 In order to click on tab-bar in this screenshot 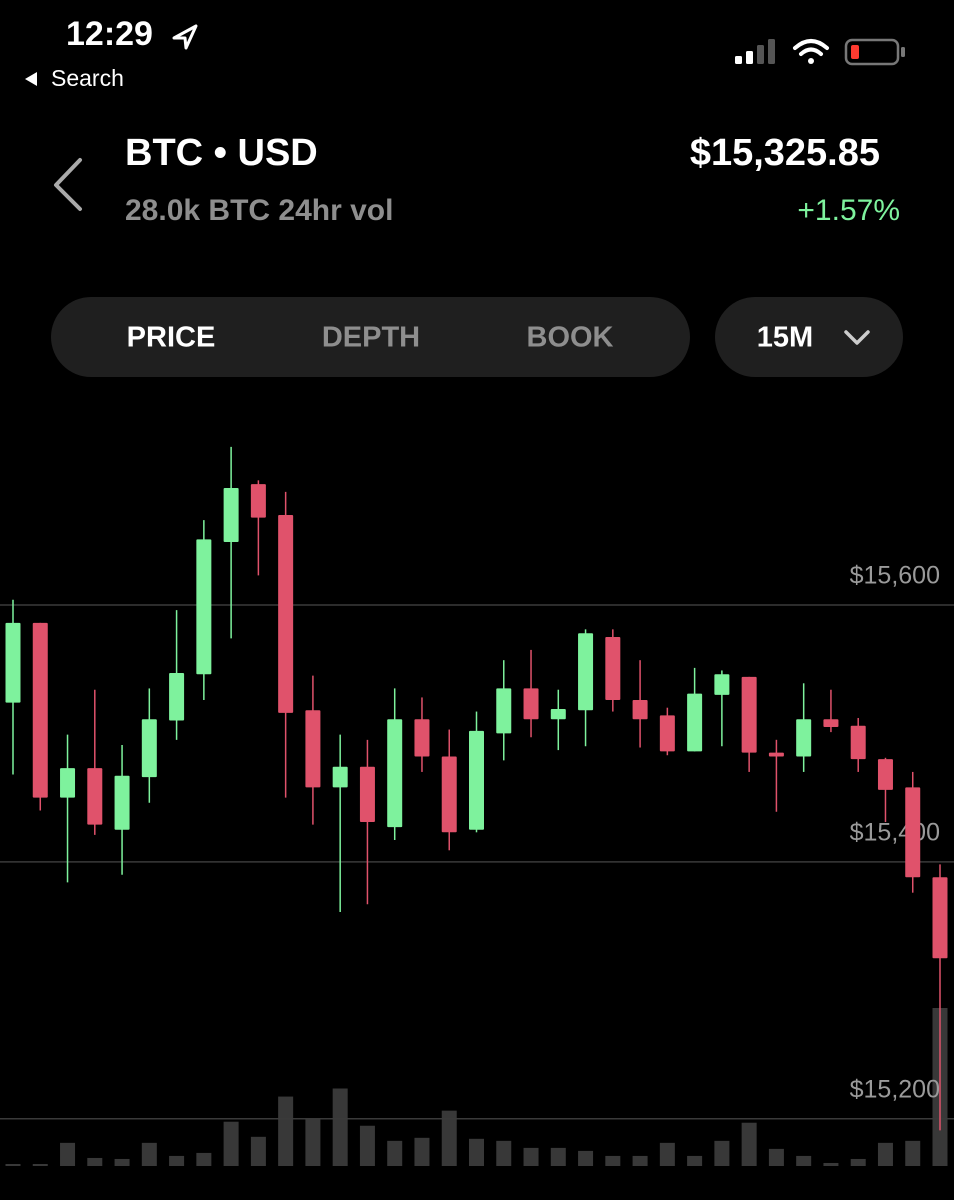, I will do `click(370, 337)`.